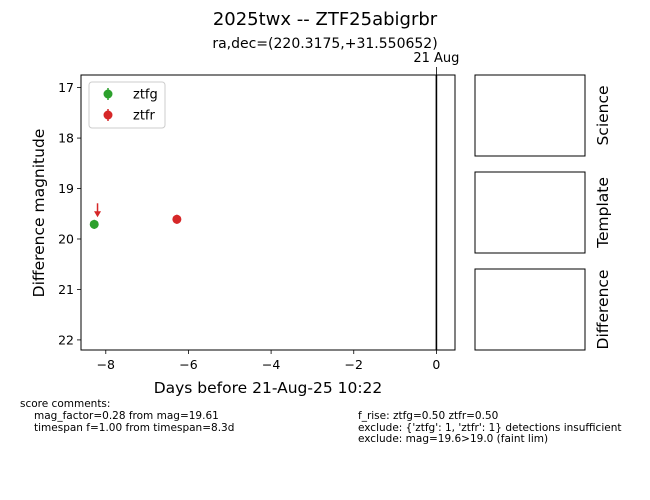  I want to click on y-tick-label: 22, so click(66, 339).